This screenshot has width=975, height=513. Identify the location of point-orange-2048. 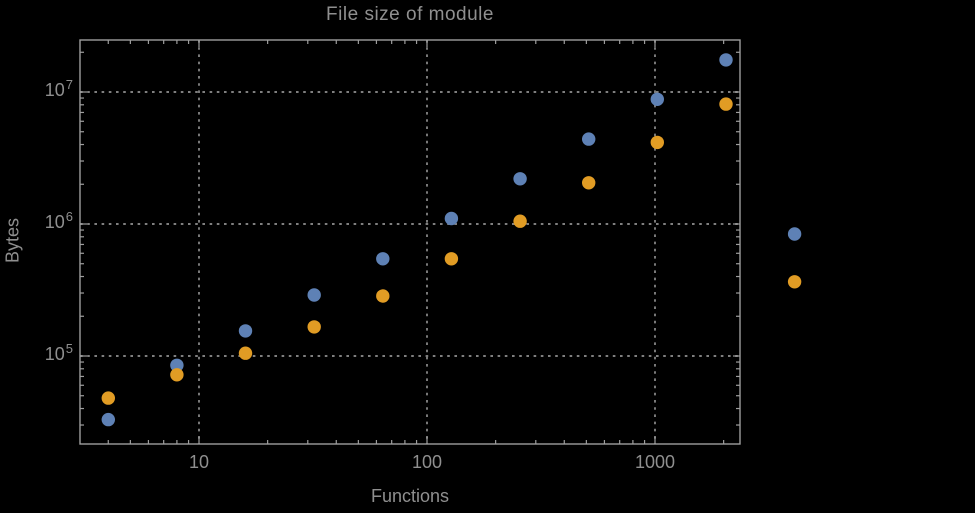
(726, 104).